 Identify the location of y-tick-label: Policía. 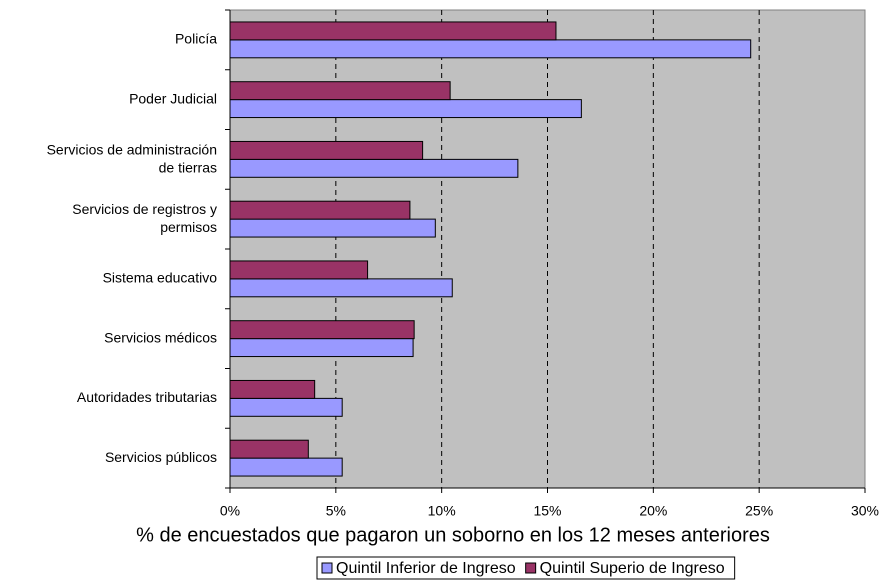
(196, 39).